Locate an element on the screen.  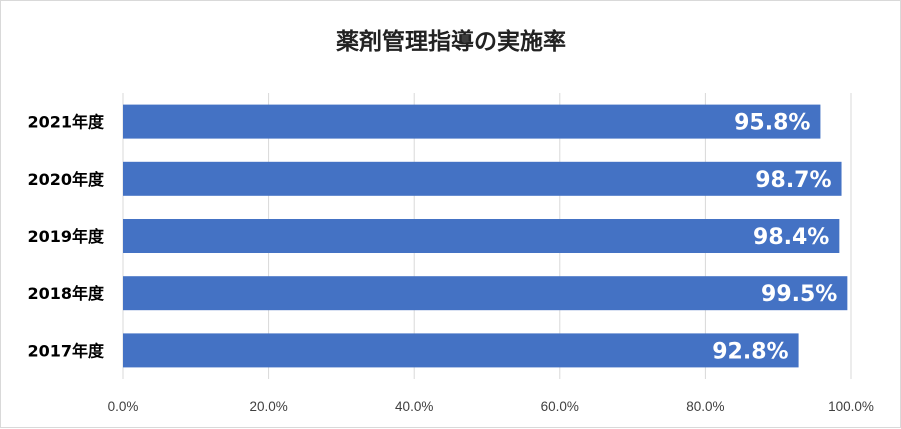
category-label: 2021年度 is located at coordinates (66, 122).